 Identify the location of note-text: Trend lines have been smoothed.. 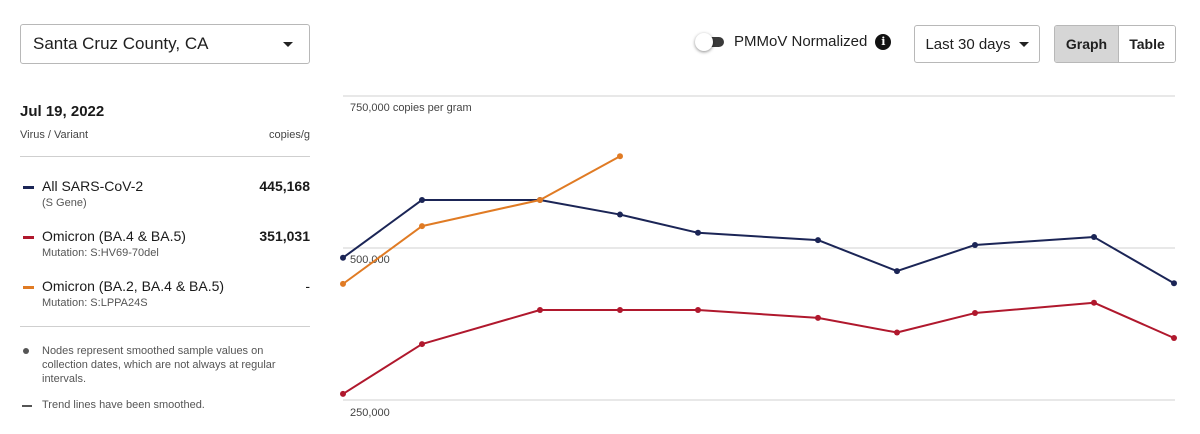
(123, 405).